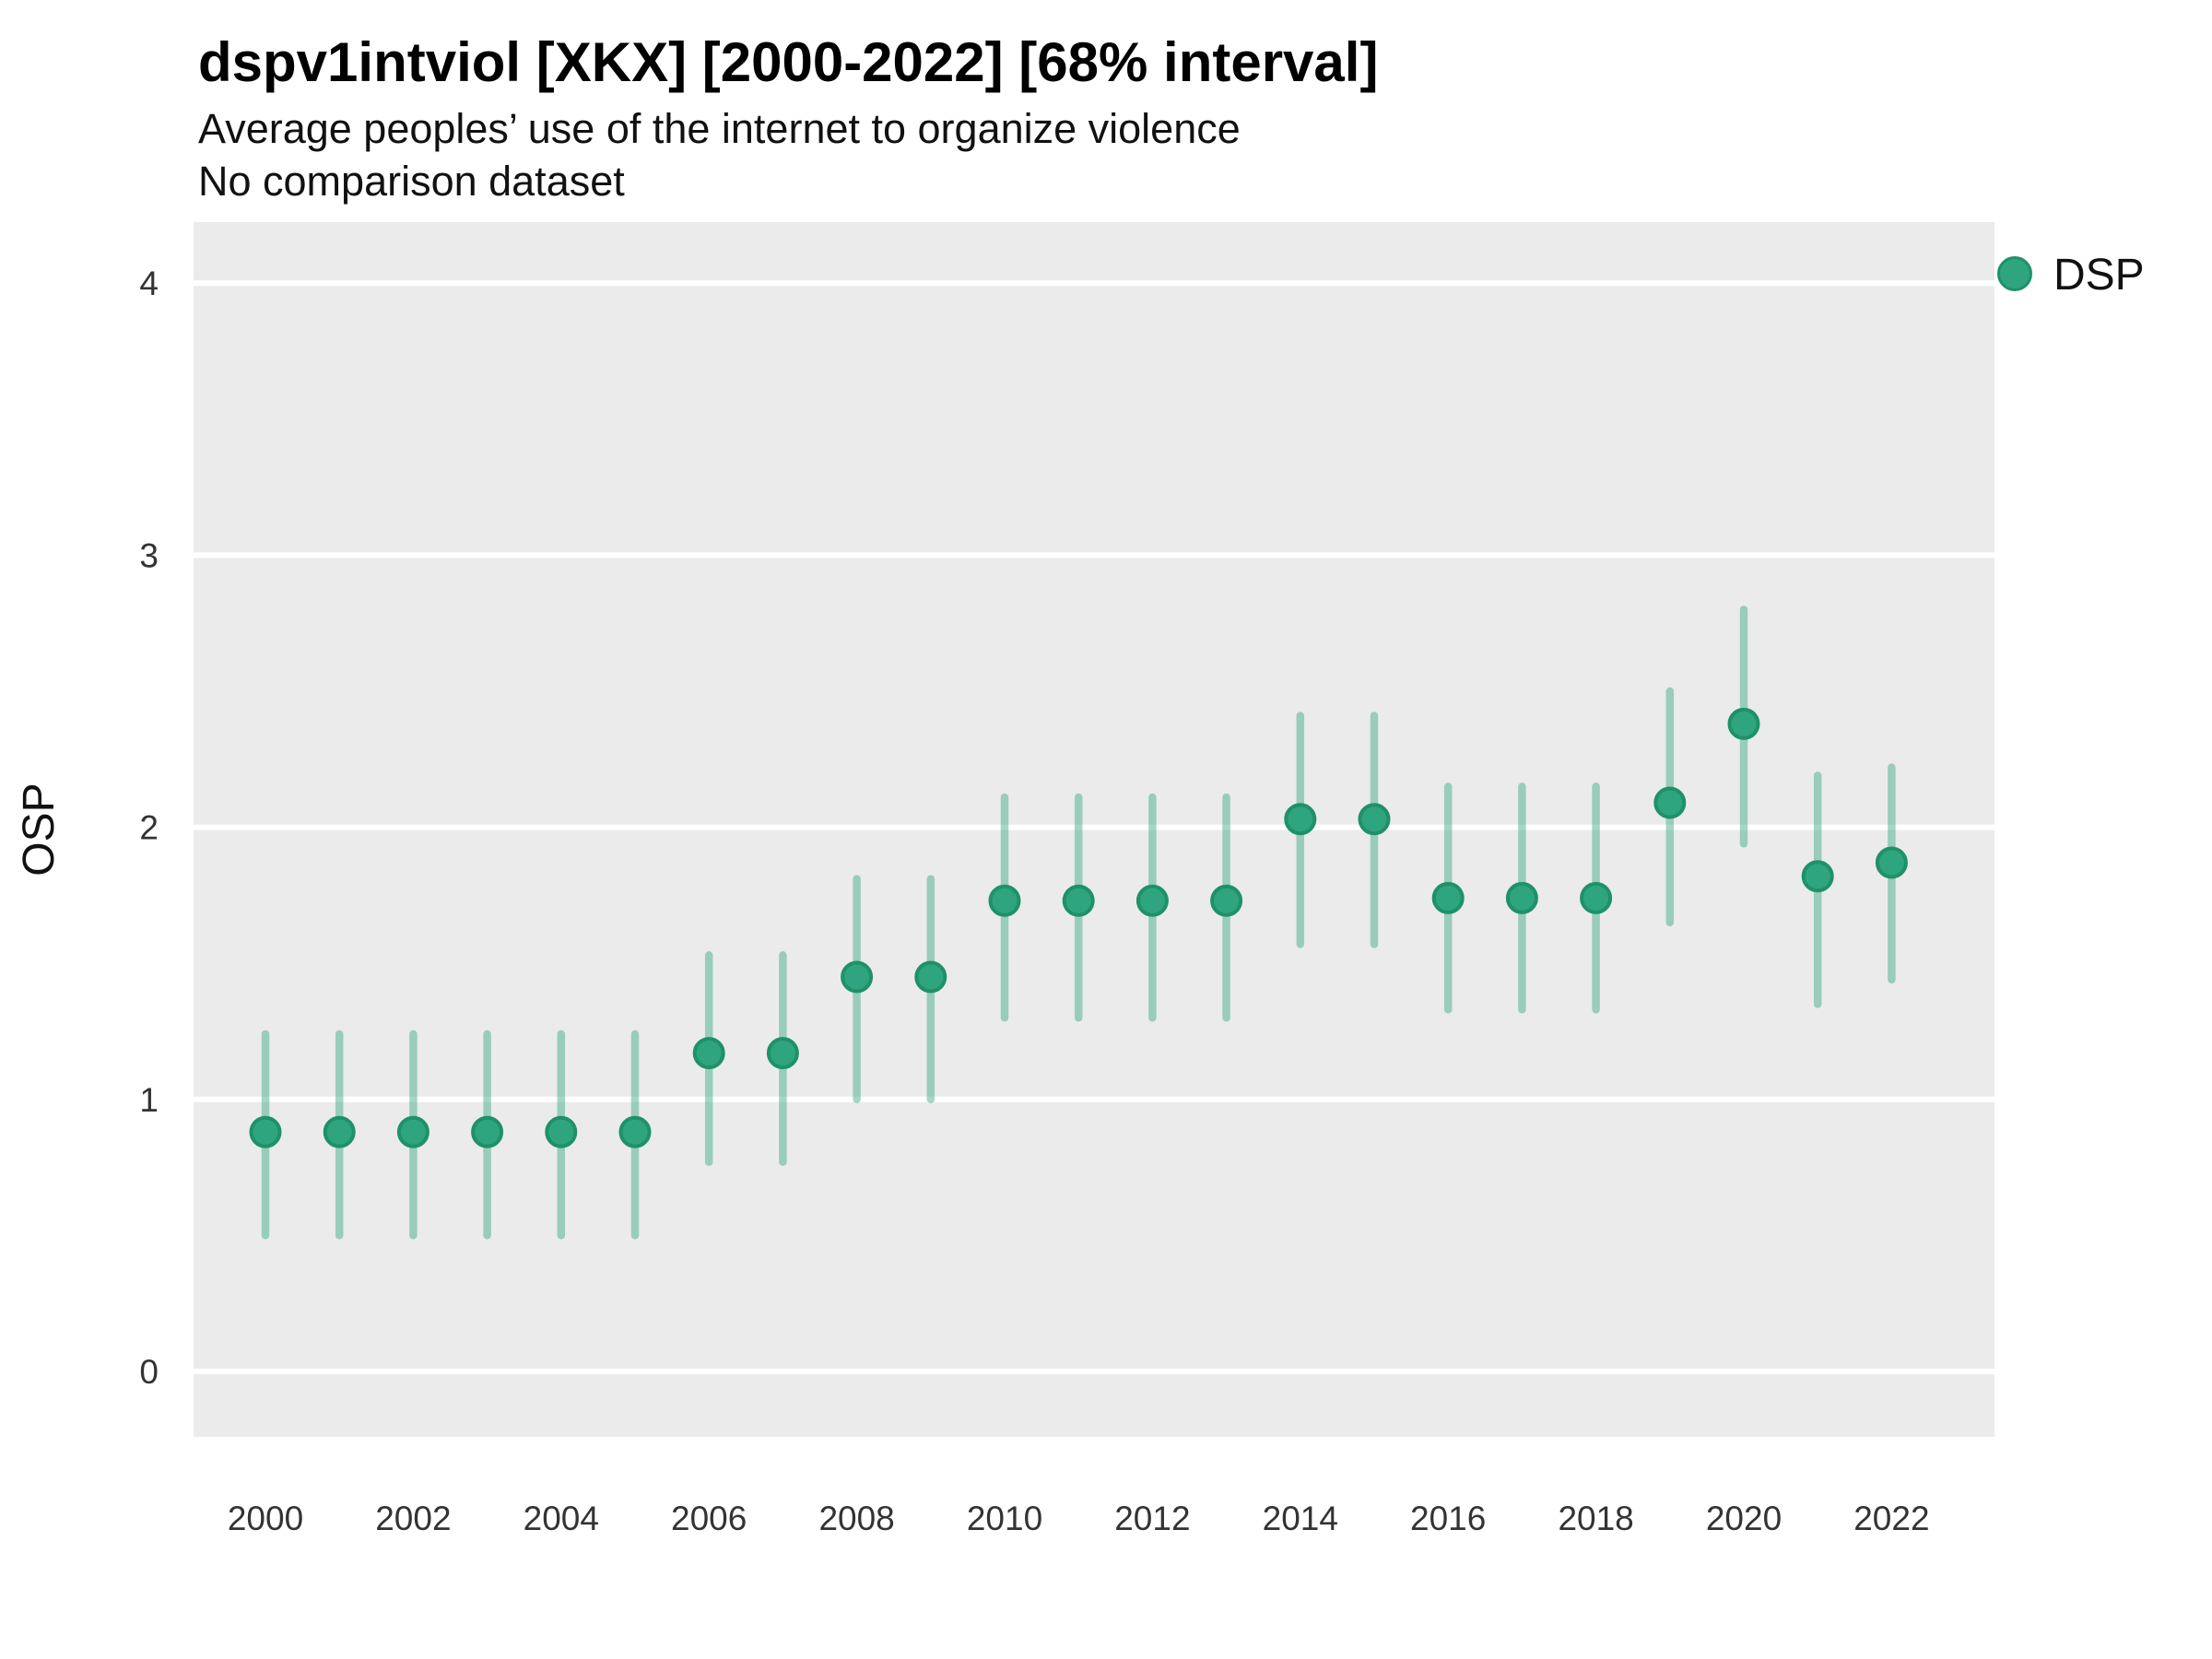 Image resolution: width=2212 pixels, height=1659 pixels. What do you see at coordinates (487, 1131) in the screenshot?
I see `data-point-2003` at bounding box center [487, 1131].